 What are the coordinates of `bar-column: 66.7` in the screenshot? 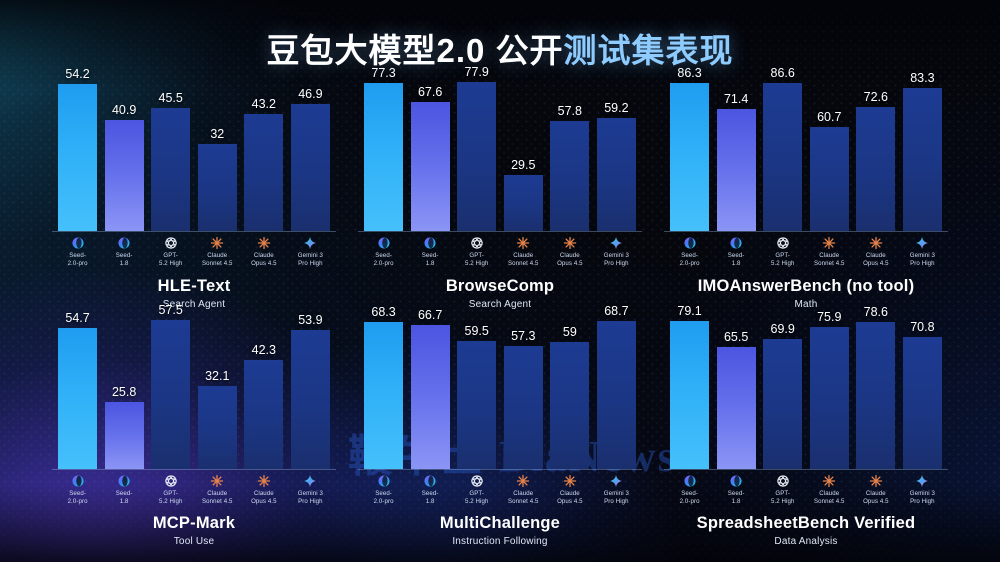 It's located at (430, 388).